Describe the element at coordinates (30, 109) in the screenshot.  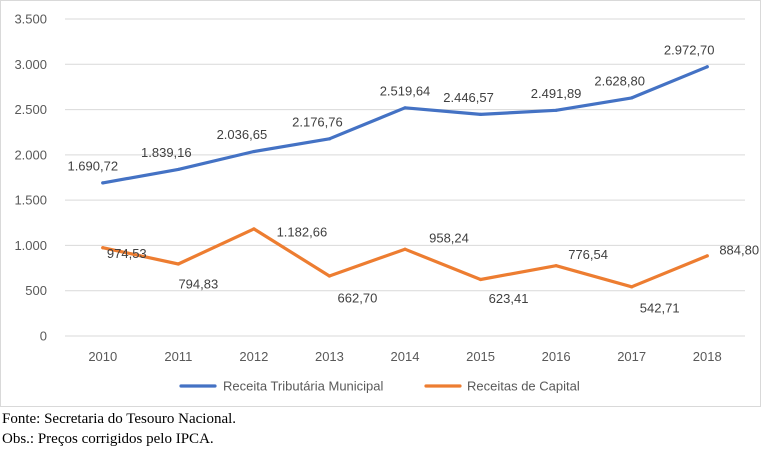
I see `y-tick-label-5: 2.500` at that location.